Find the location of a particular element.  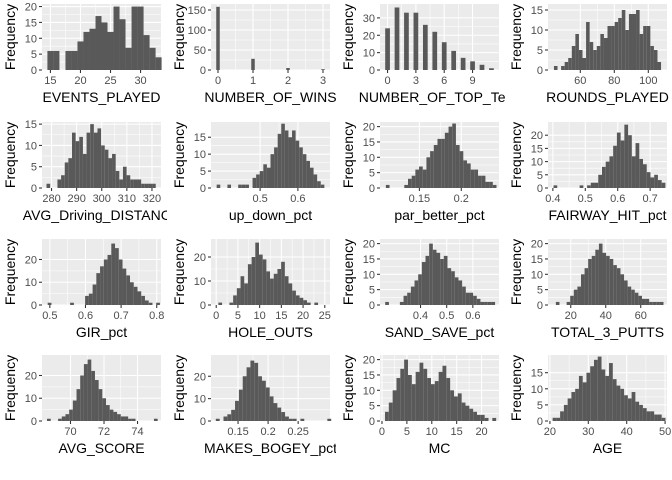

x-tick-label: 5 is located at coordinates (407, 432).